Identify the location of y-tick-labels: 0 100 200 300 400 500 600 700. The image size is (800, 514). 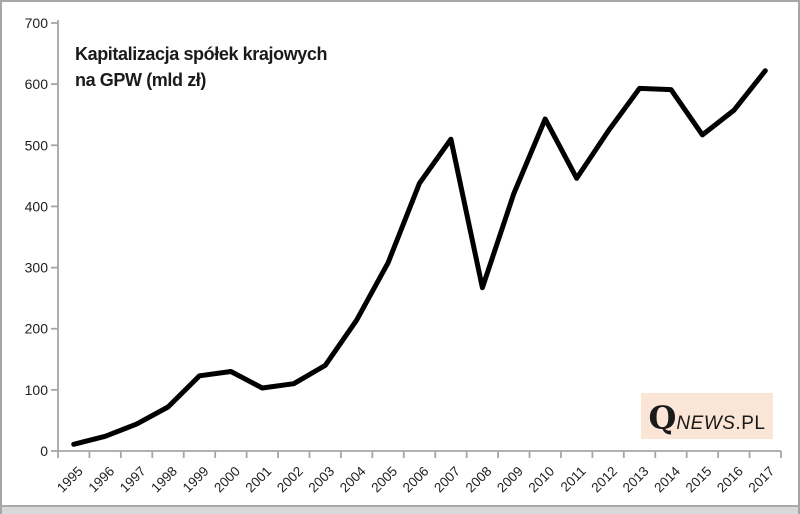
(37, 237).